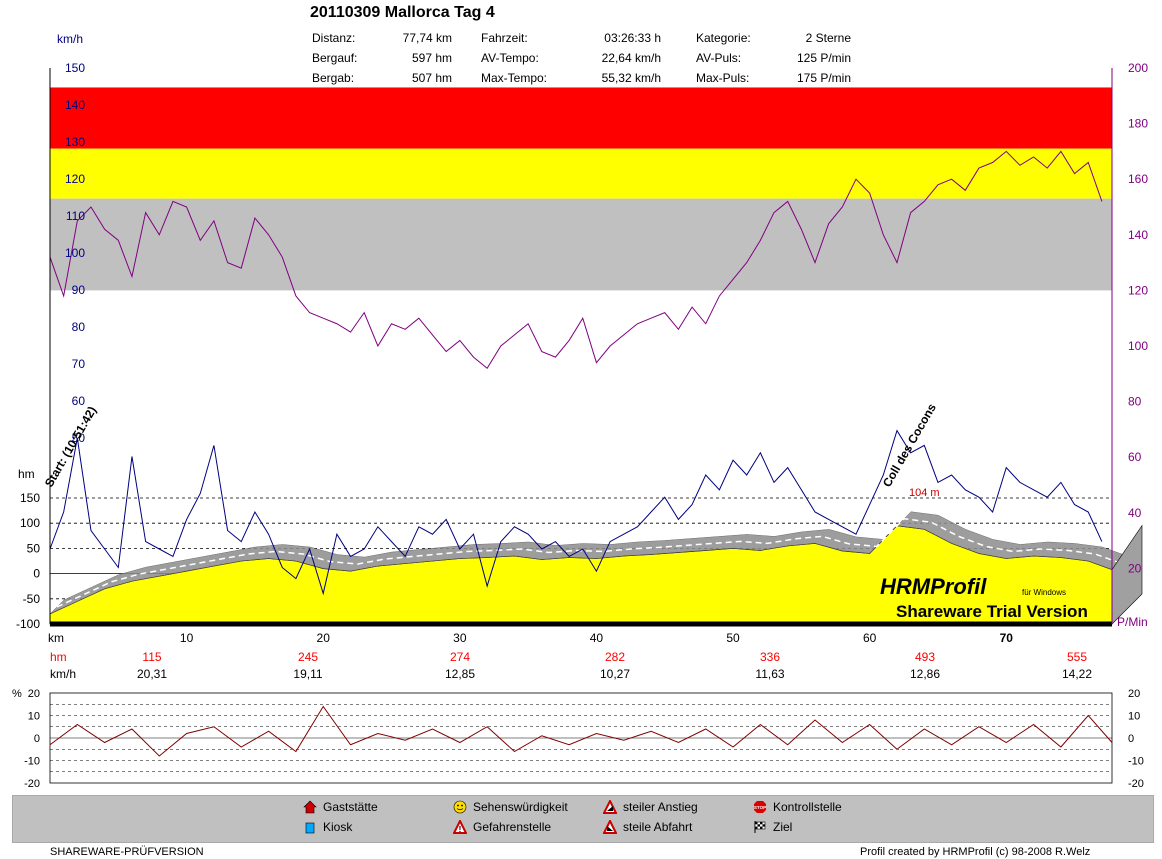  I want to click on altitude-tick-label: 100, so click(30, 523).